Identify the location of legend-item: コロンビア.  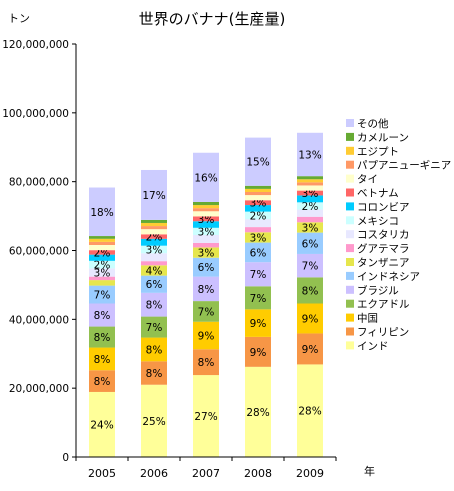
(383, 207).